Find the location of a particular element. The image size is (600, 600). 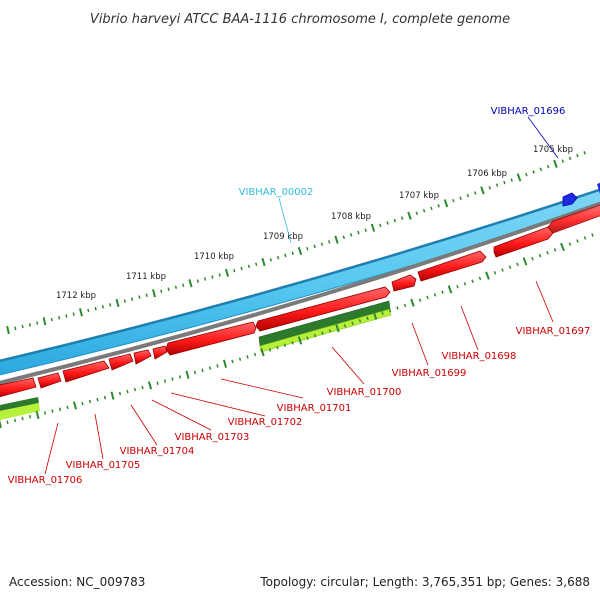

yellow-green-feature-left is located at coordinates (20, 411).